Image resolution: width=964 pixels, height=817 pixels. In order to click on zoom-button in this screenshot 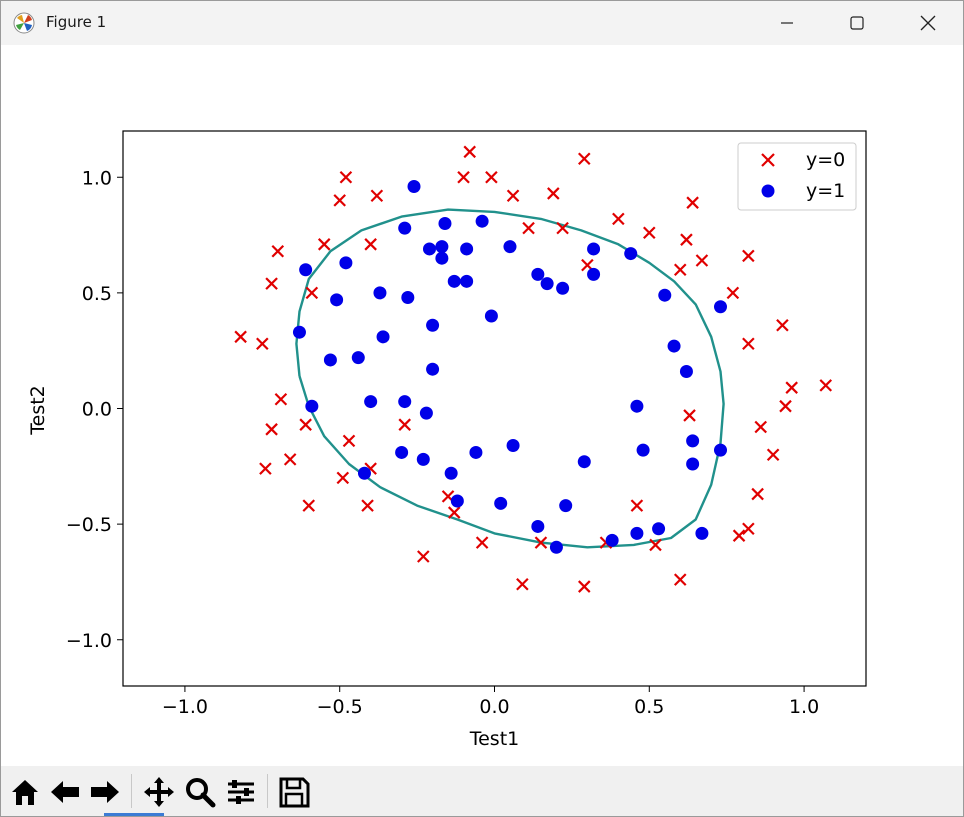, I will do `click(200, 792)`.